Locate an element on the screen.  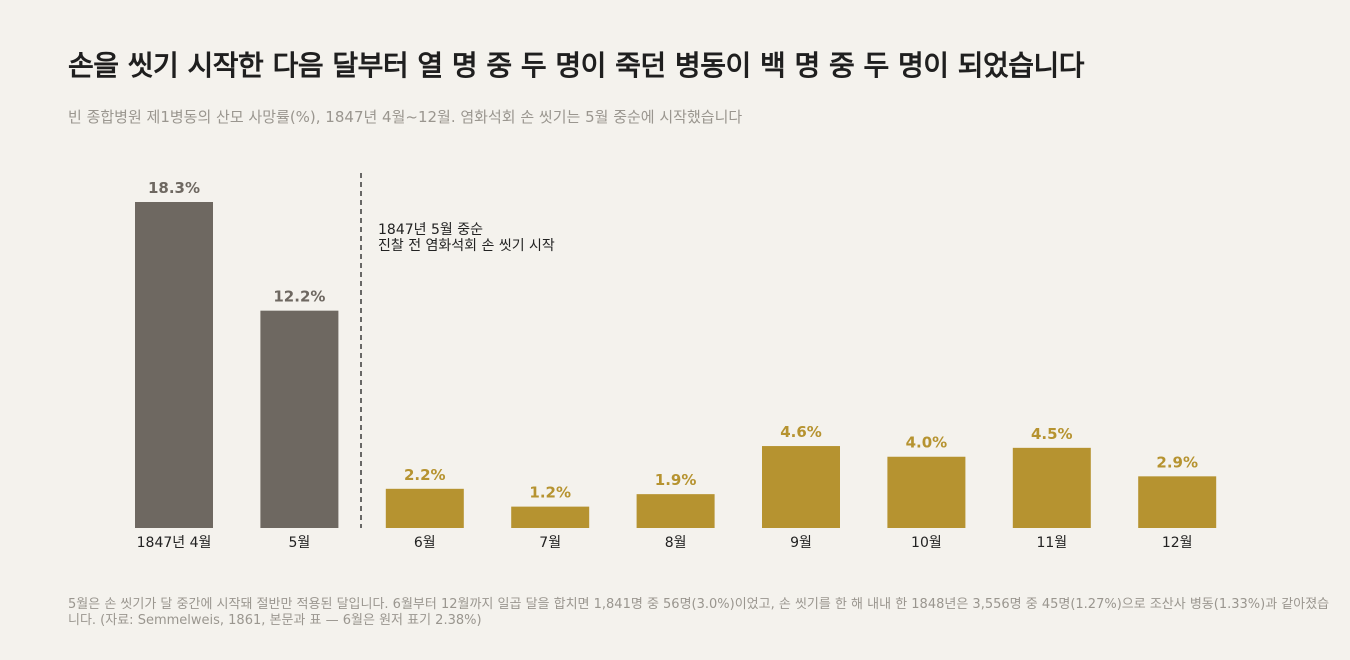
category-label-7: 10월 is located at coordinates (926, 543).